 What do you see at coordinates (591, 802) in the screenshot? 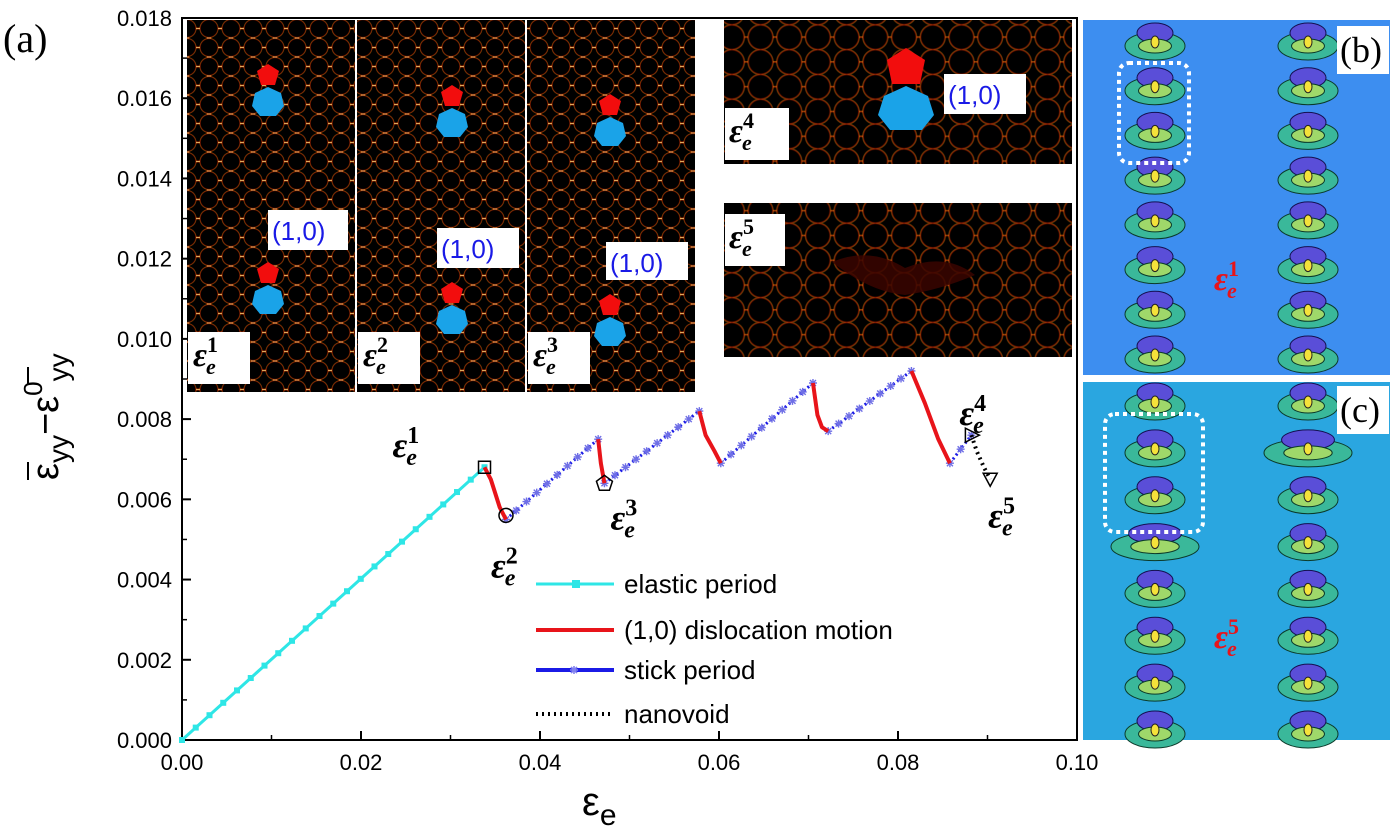
I see `x-axis-label: ε` at bounding box center [591, 802].